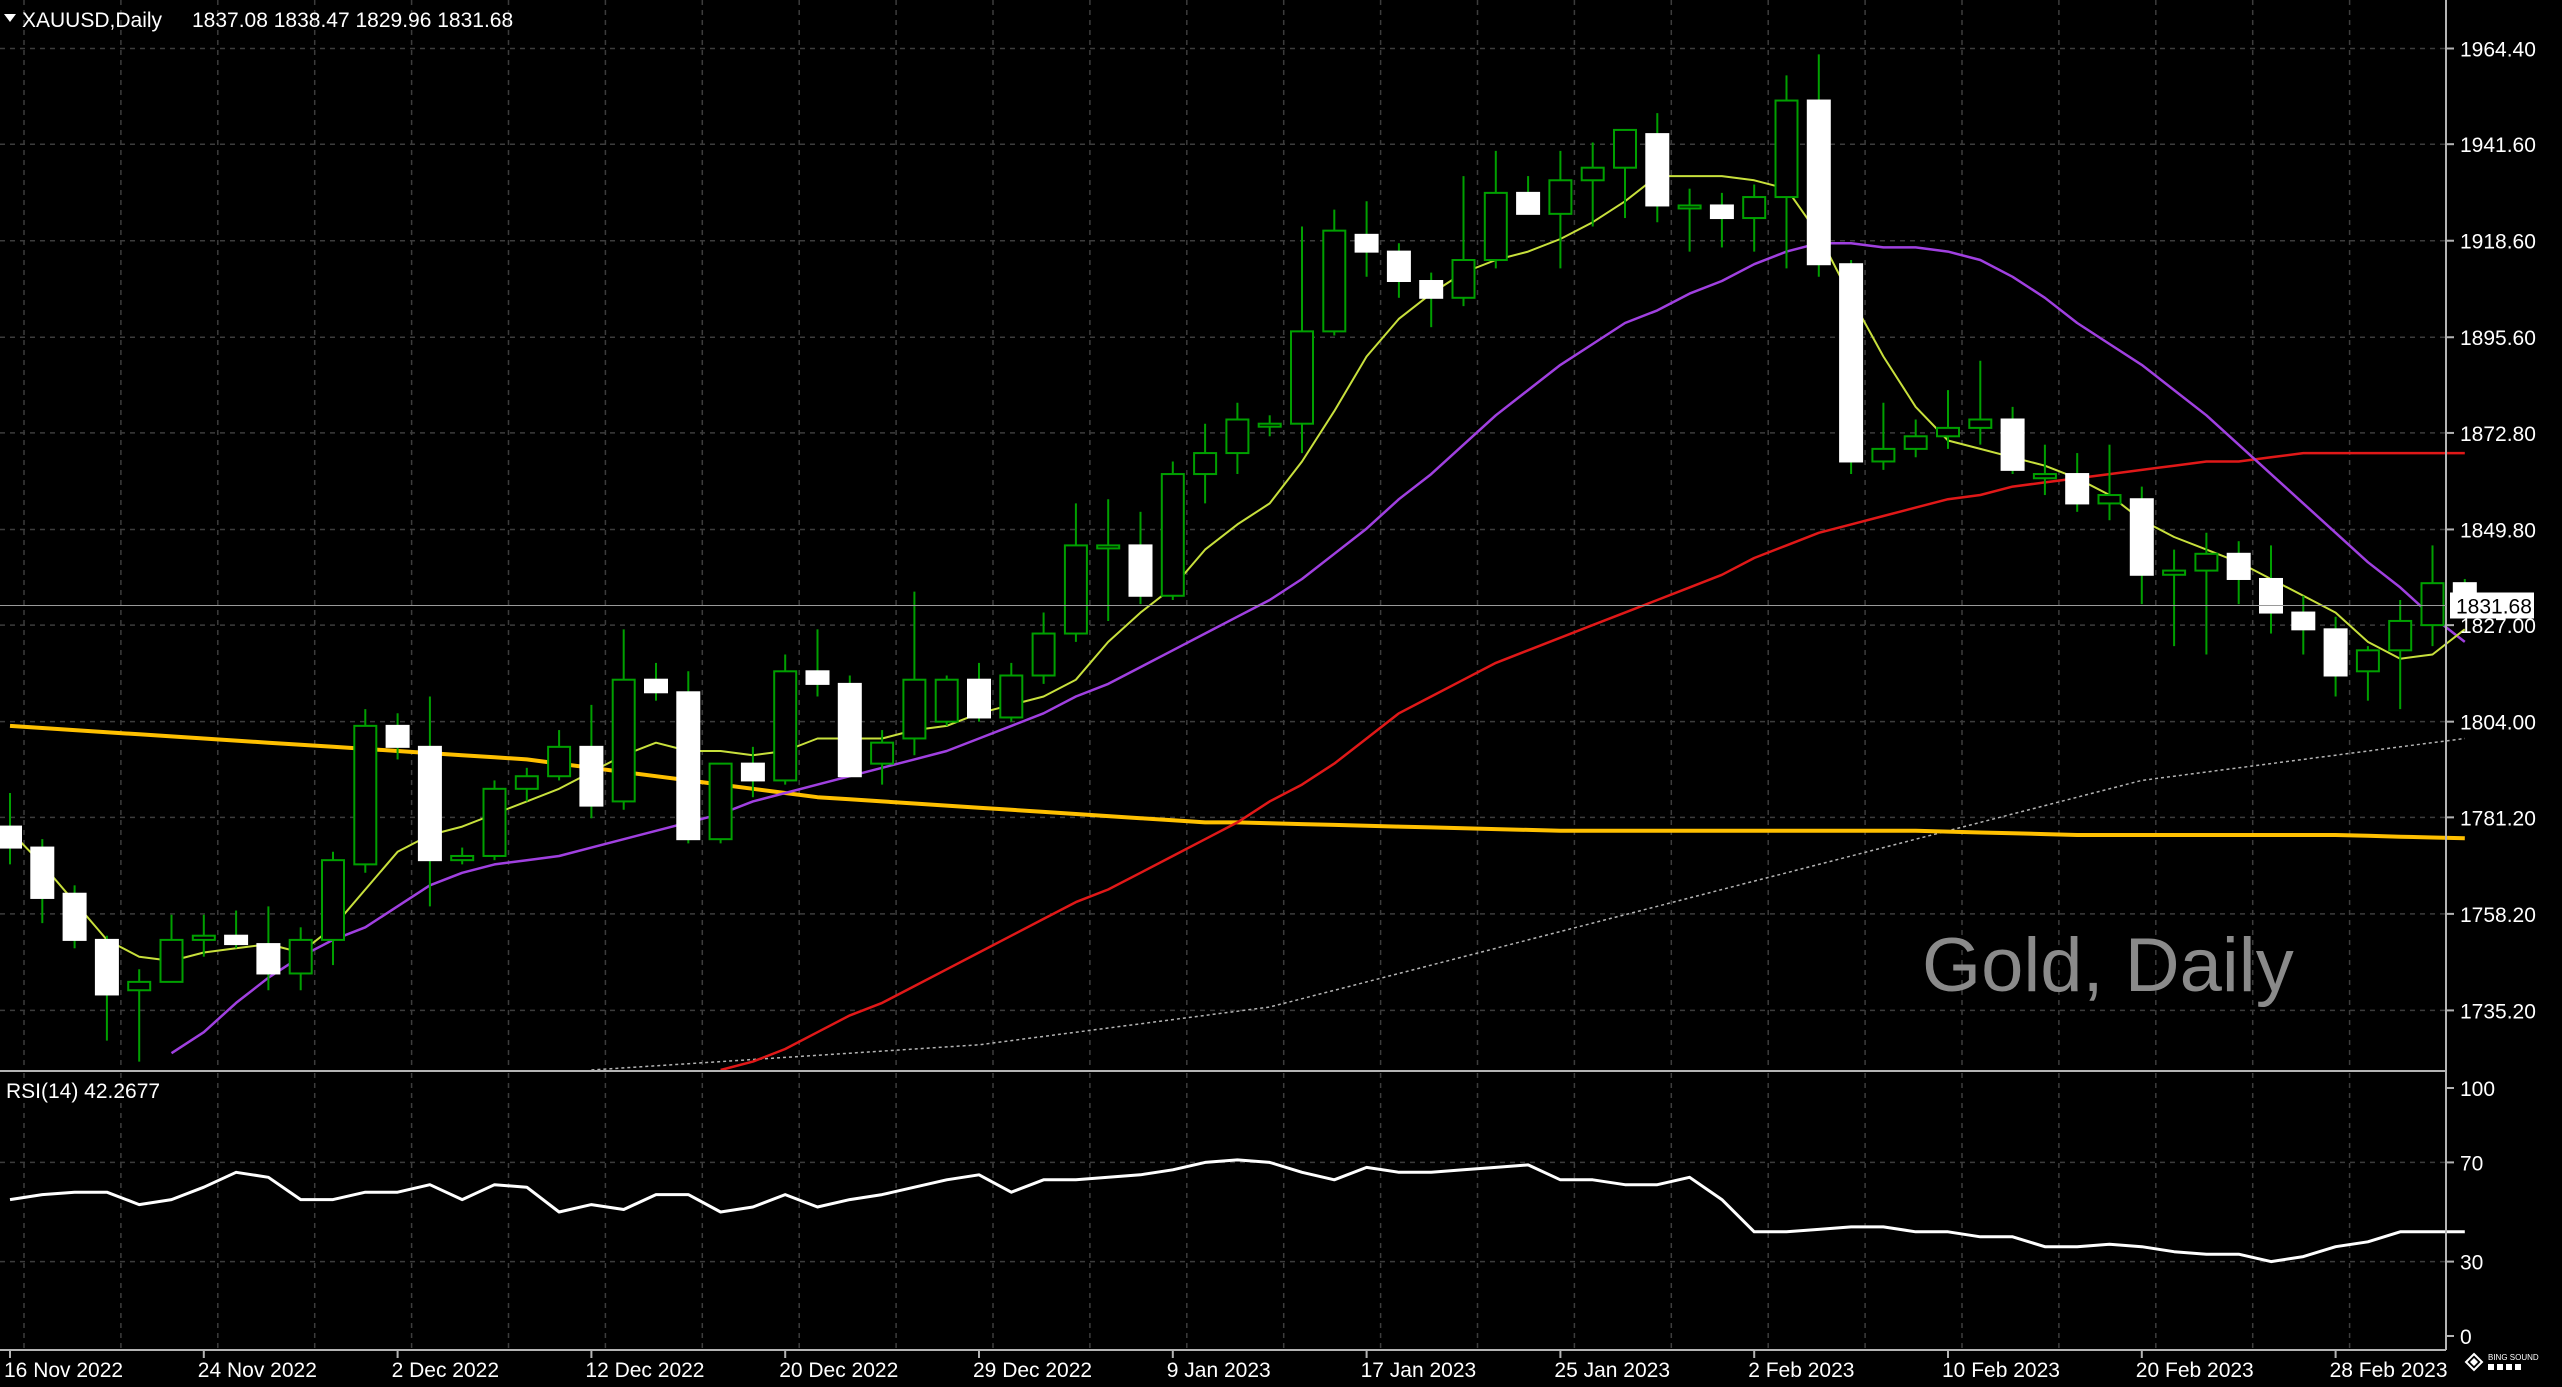  I want to click on triangle-down-icon, so click(10, 18).